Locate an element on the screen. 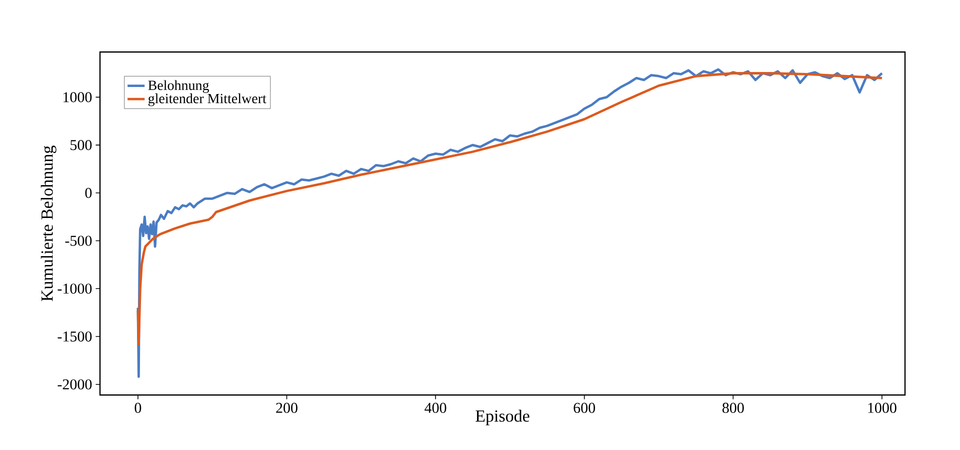  x-tick-label: 200 is located at coordinates (287, 407).